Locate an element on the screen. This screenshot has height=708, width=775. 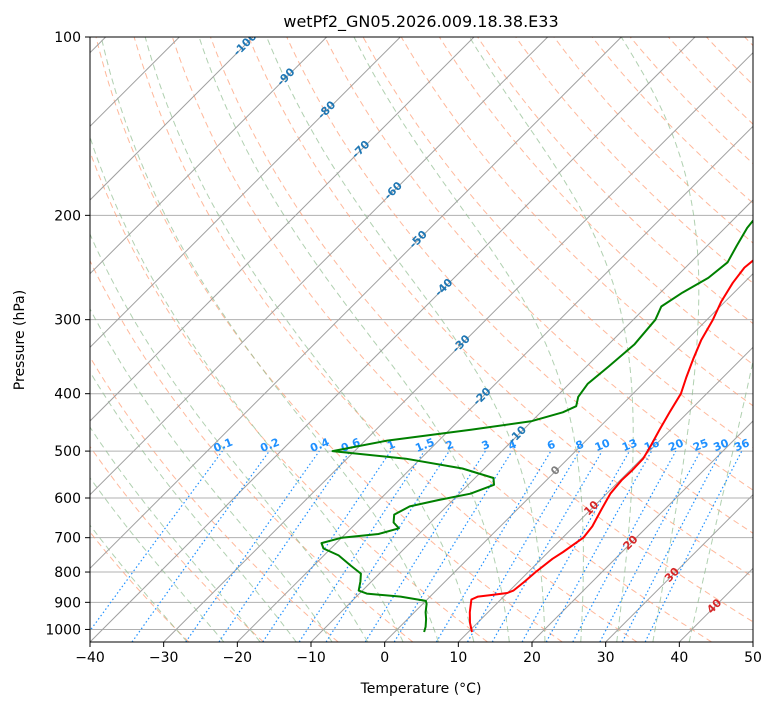
y-tick-label: 900 is located at coordinates (67, 603).